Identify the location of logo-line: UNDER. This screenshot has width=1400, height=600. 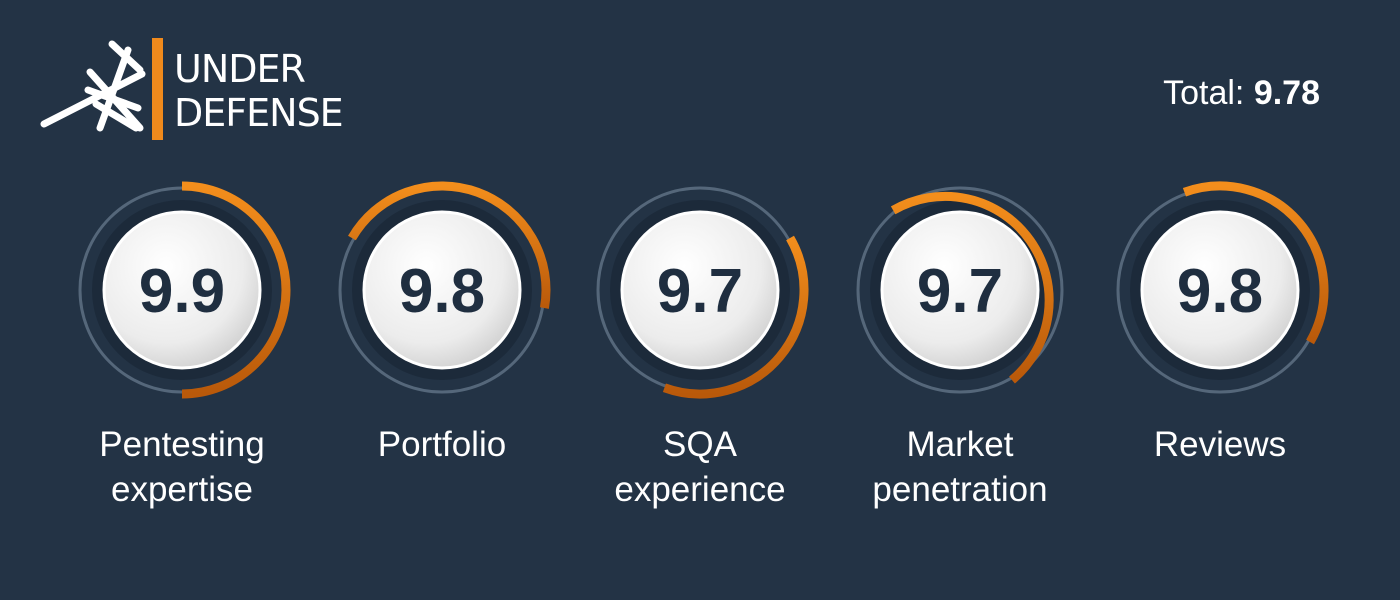
(240, 69).